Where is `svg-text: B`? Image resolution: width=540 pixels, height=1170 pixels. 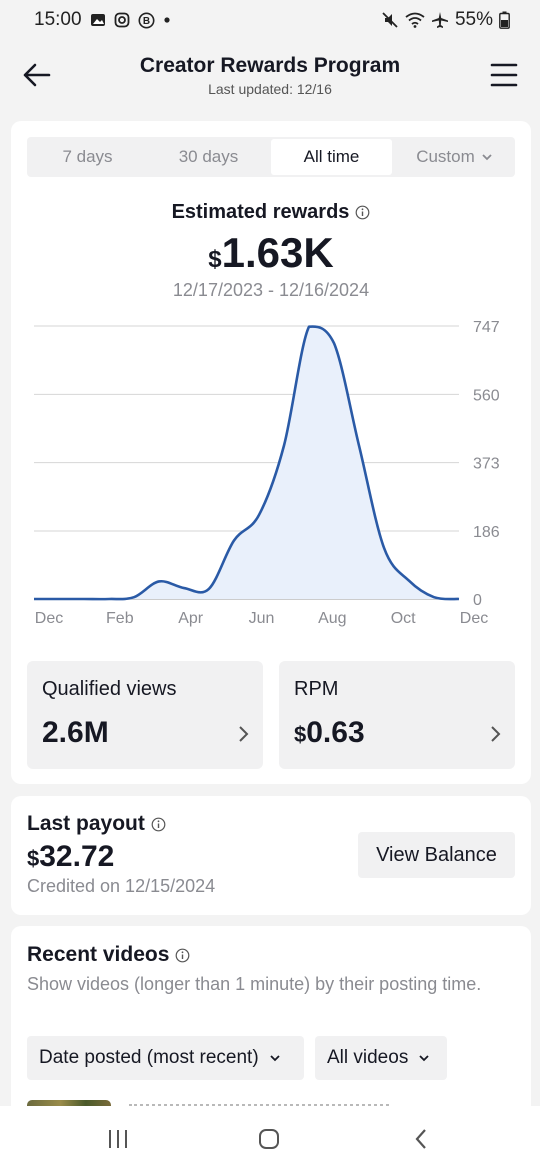
svg-text: B is located at coordinates (145, 21).